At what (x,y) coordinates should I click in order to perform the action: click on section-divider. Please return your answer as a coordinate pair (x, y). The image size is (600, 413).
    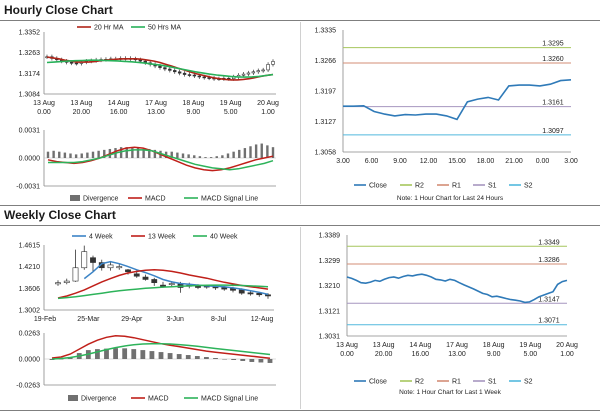
    Looking at the image, I should click on (300, 205).